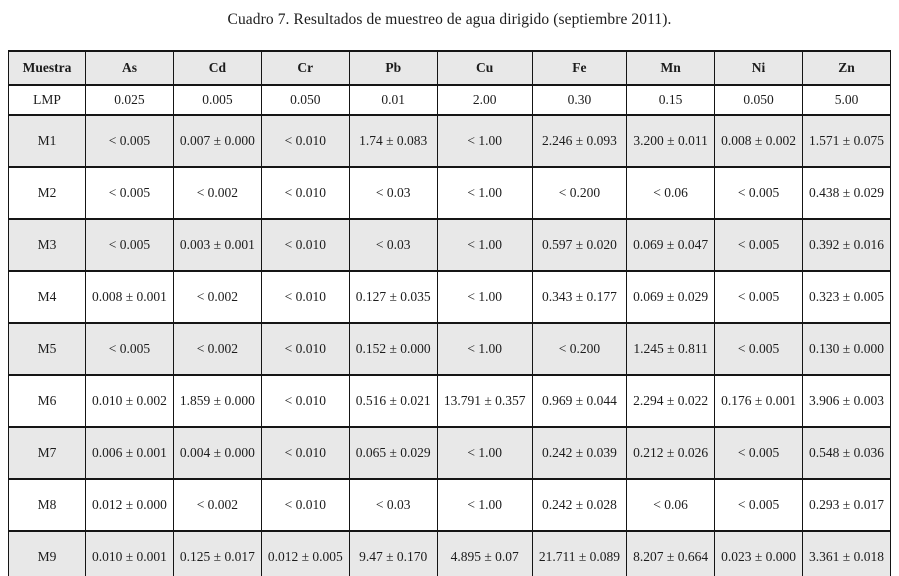 This screenshot has width=899, height=576. I want to click on cell-m8-pb: < 0.03, so click(393, 505).